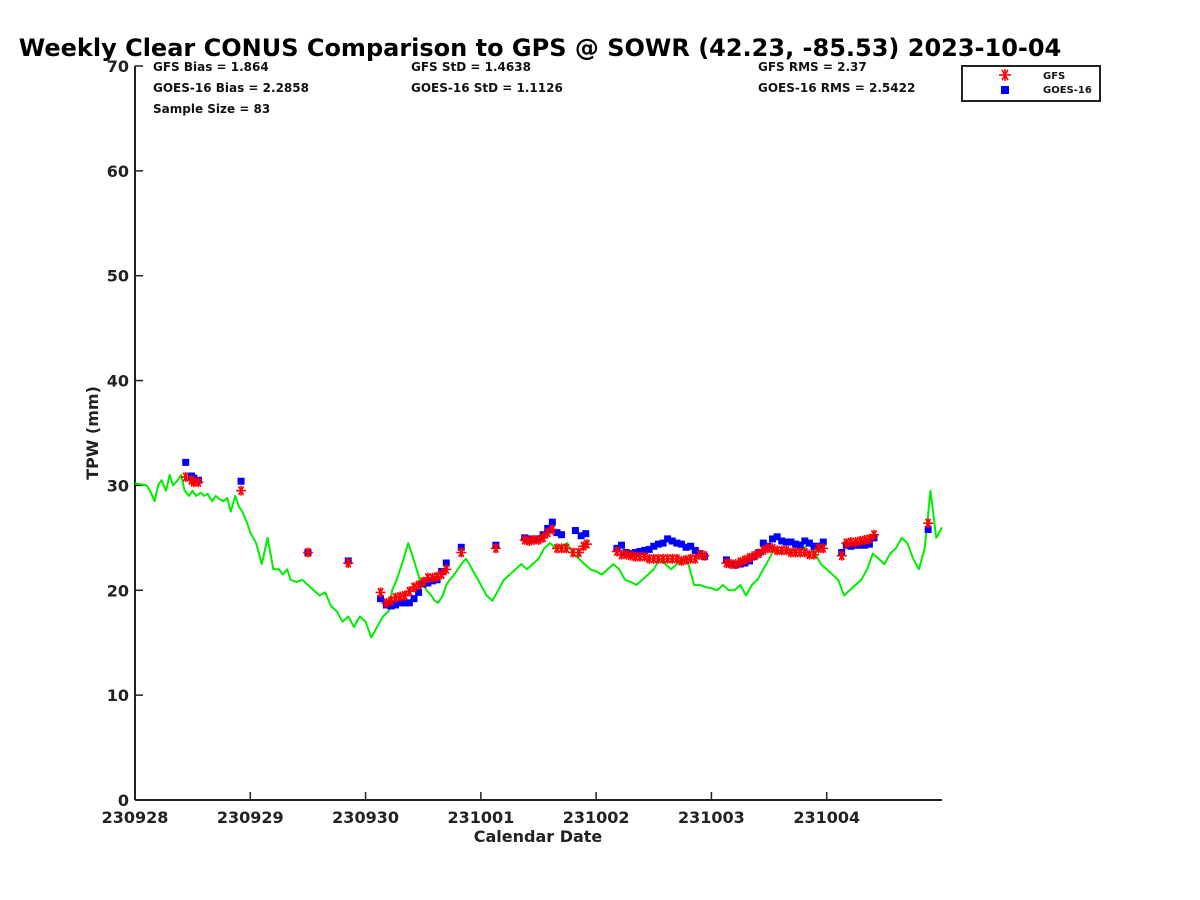 The image size is (1200, 900). What do you see at coordinates (711, 817) in the screenshot?
I see `x-tick-label: 231003` at bounding box center [711, 817].